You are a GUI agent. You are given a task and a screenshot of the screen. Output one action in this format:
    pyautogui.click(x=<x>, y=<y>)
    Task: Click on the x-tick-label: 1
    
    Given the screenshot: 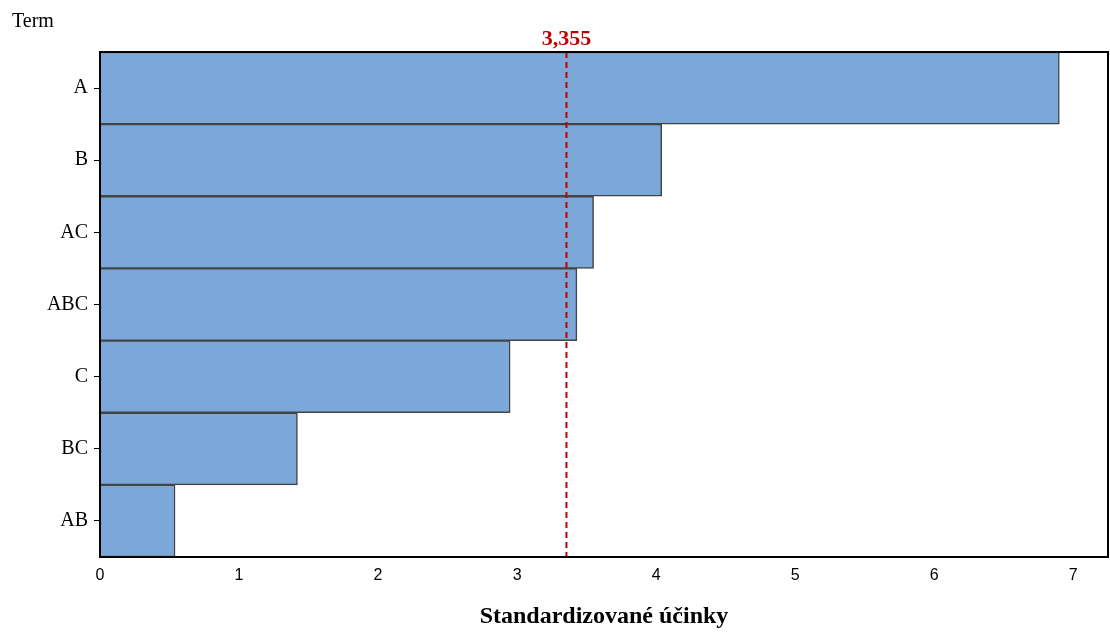 What is the action you would take?
    pyautogui.click(x=239, y=575)
    